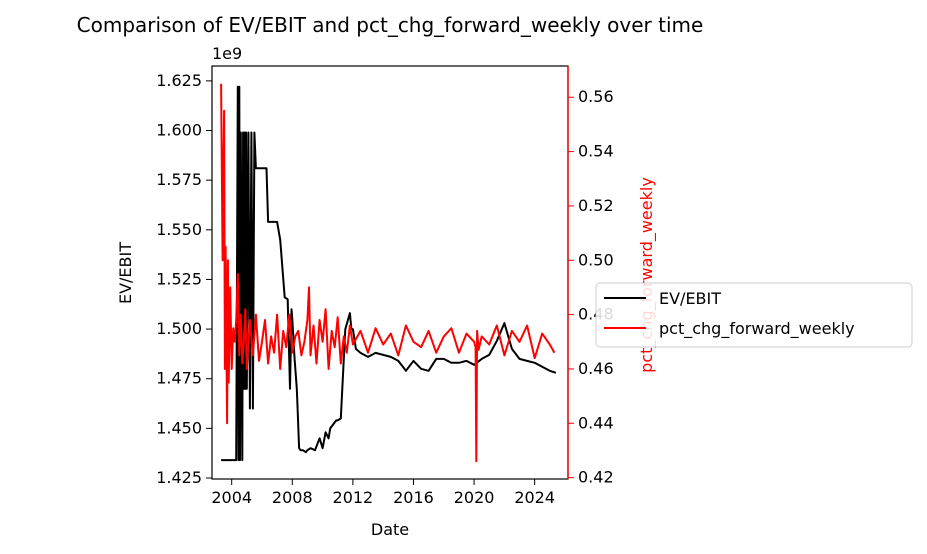 The width and height of the screenshot is (927, 554). I want to click on x-axis: 2004 2008 2012 2016 2020 2024, so click(383, 493).